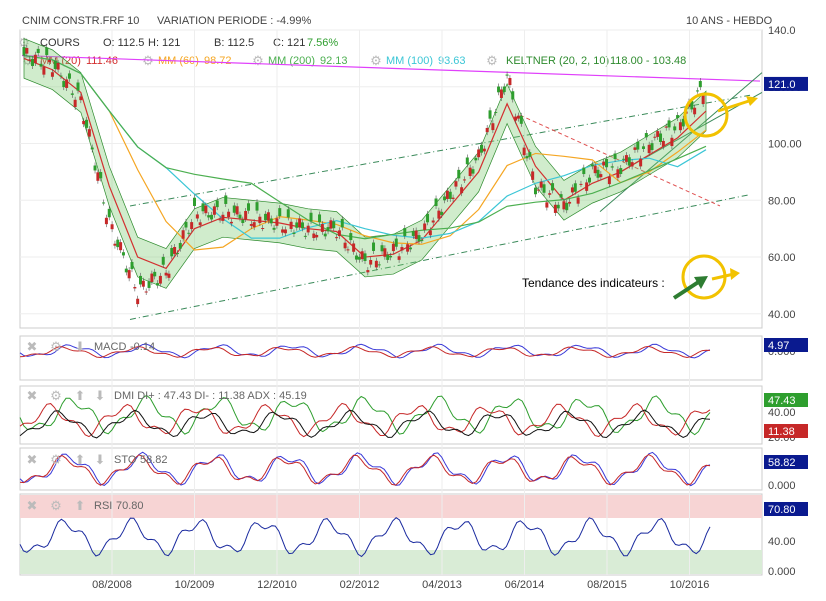 The height and width of the screenshot is (601, 826). What do you see at coordinates (365, 420) in the screenshot?
I see `dmi-minus-line` at bounding box center [365, 420].